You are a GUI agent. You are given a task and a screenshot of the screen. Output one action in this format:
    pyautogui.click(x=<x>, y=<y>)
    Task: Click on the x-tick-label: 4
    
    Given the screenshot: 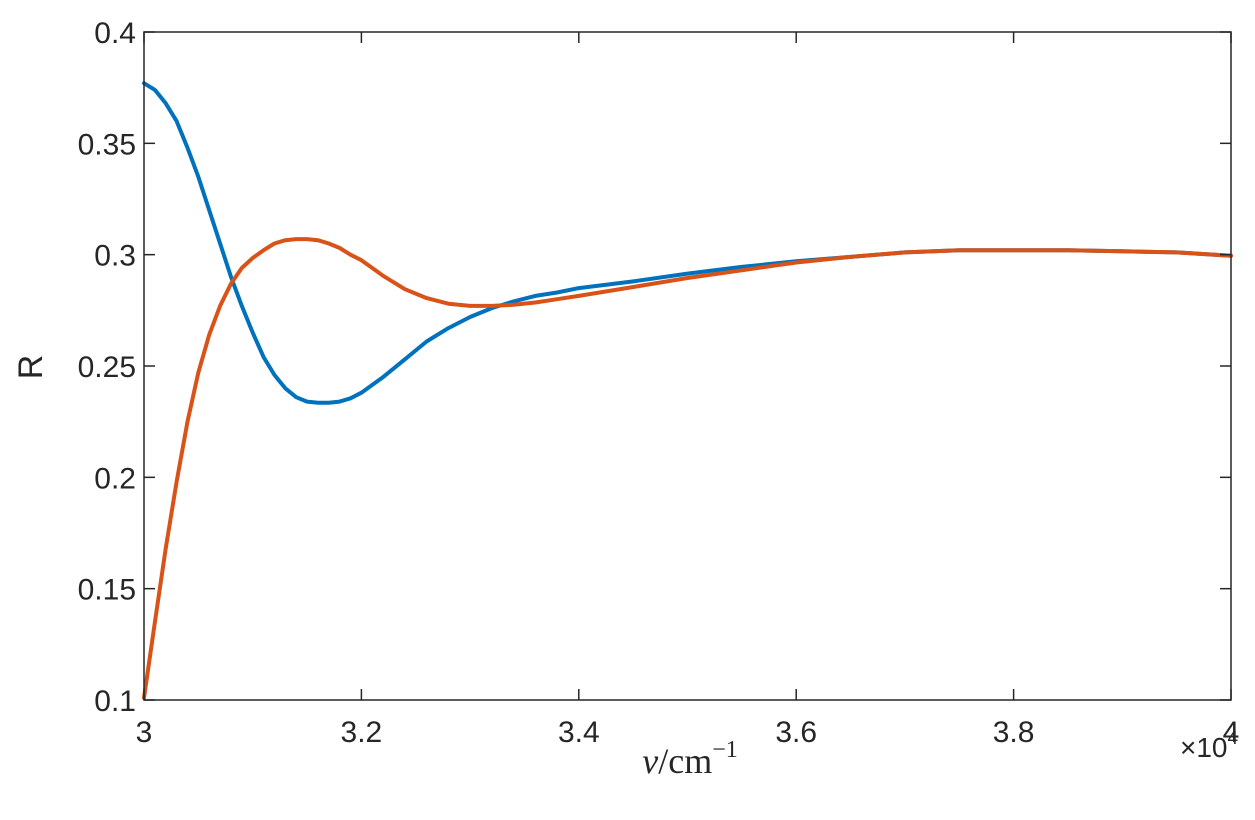 What is the action you would take?
    pyautogui.click(x=1231, y=732)
    